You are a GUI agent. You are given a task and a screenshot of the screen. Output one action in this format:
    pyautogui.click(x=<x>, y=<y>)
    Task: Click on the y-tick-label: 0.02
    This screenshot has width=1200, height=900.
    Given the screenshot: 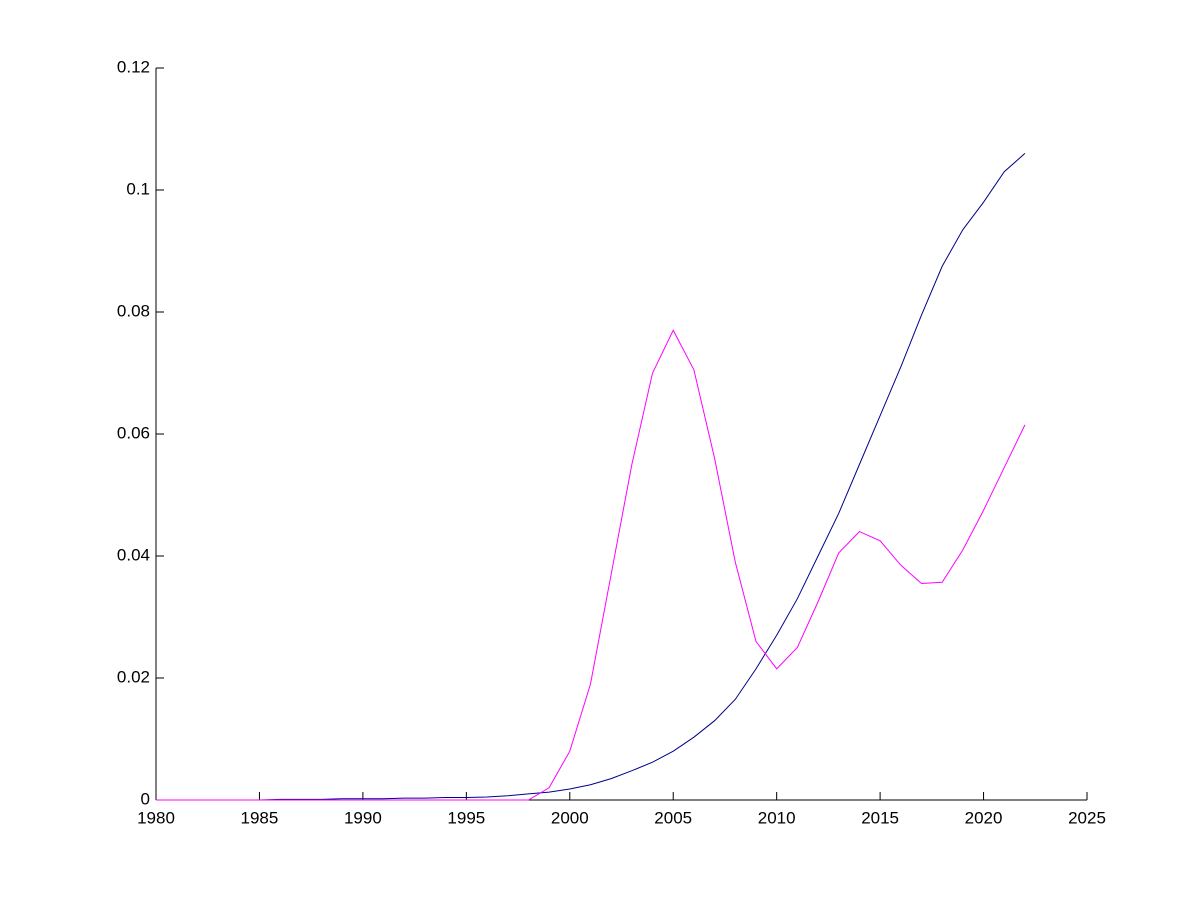 What is the action you would take?
    pyautogui.click(x=133, y=676)
    